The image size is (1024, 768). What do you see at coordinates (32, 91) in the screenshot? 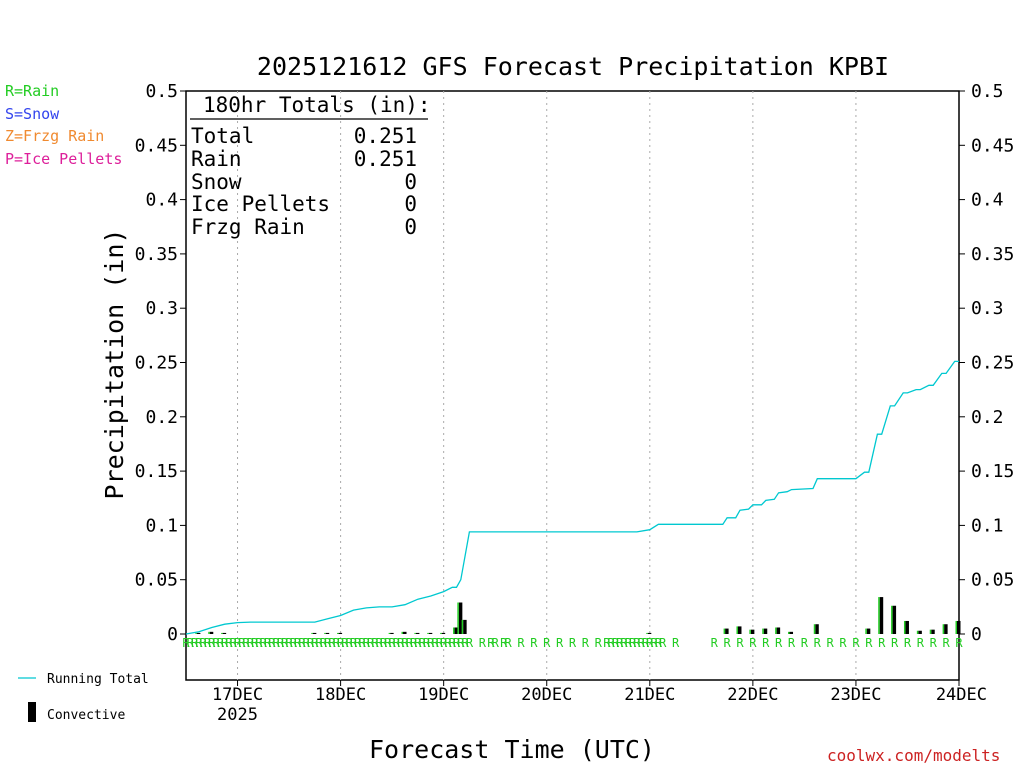
I see `legend-rain: R=Rain` at bounding box center [32, 91].